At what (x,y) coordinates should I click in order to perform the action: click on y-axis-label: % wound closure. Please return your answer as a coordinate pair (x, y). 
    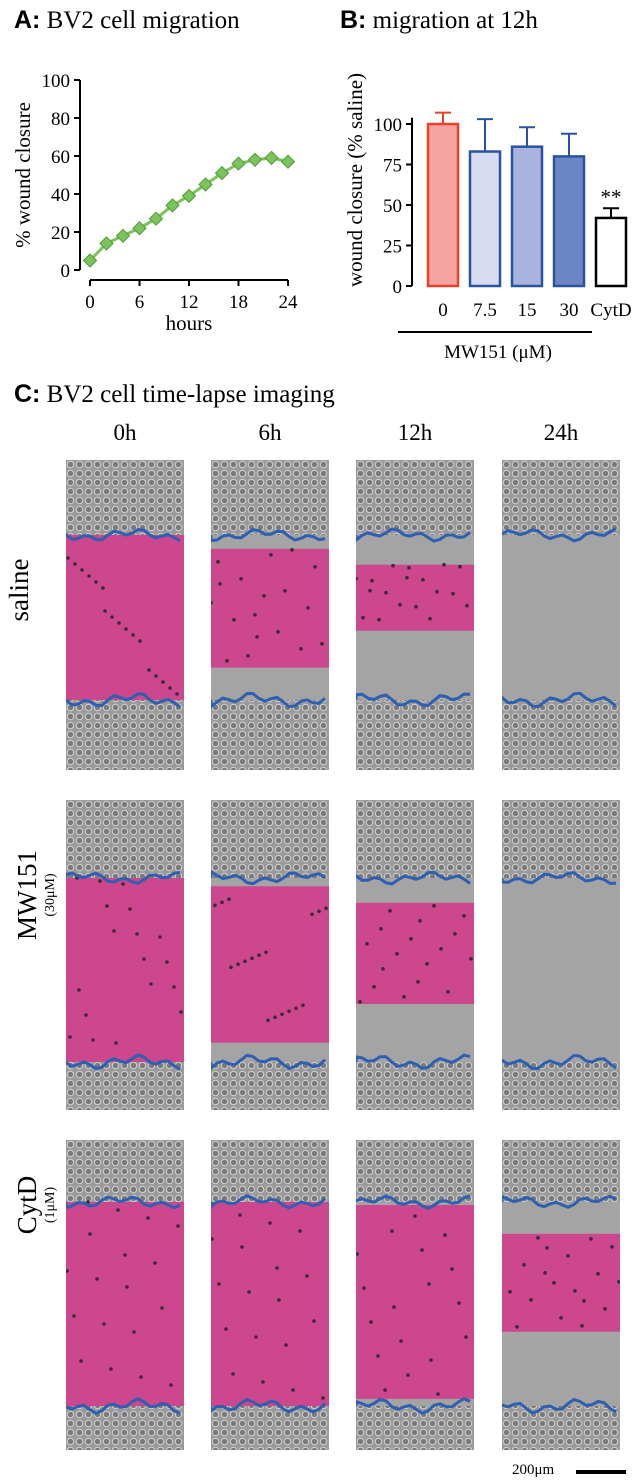
    Looking at the image, I should click on (23, 175).